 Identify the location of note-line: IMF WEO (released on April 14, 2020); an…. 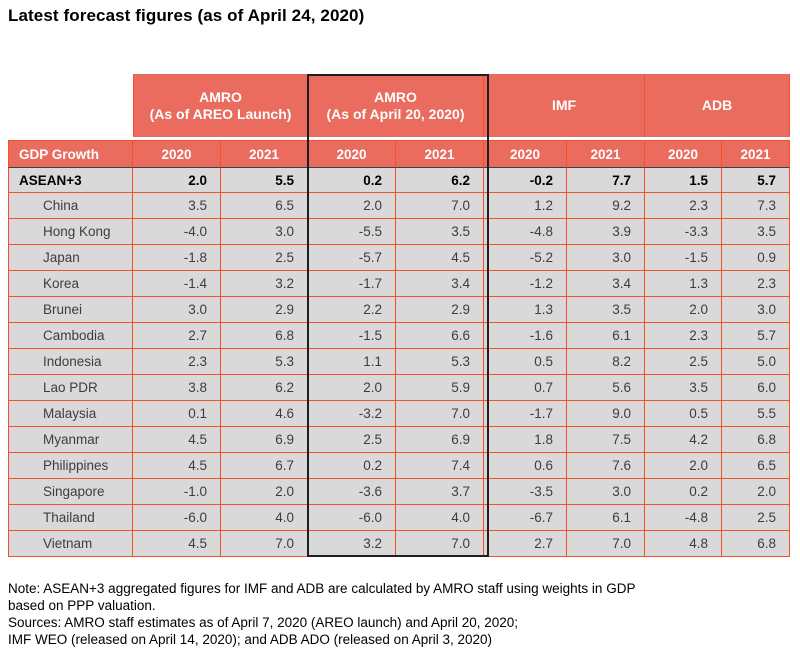
(250, 639).